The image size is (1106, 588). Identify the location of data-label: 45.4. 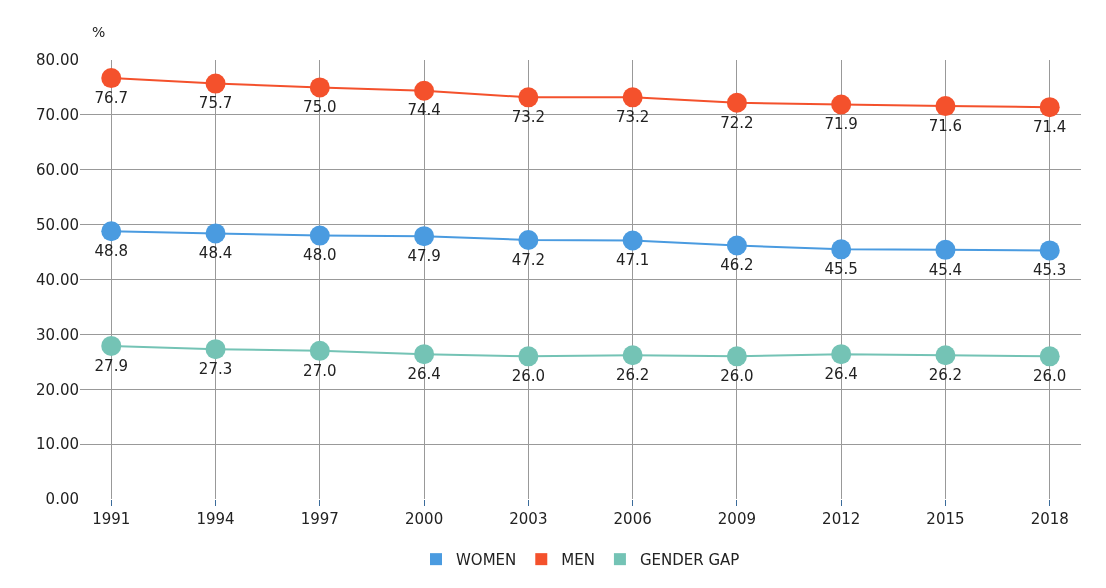
(945, 269).